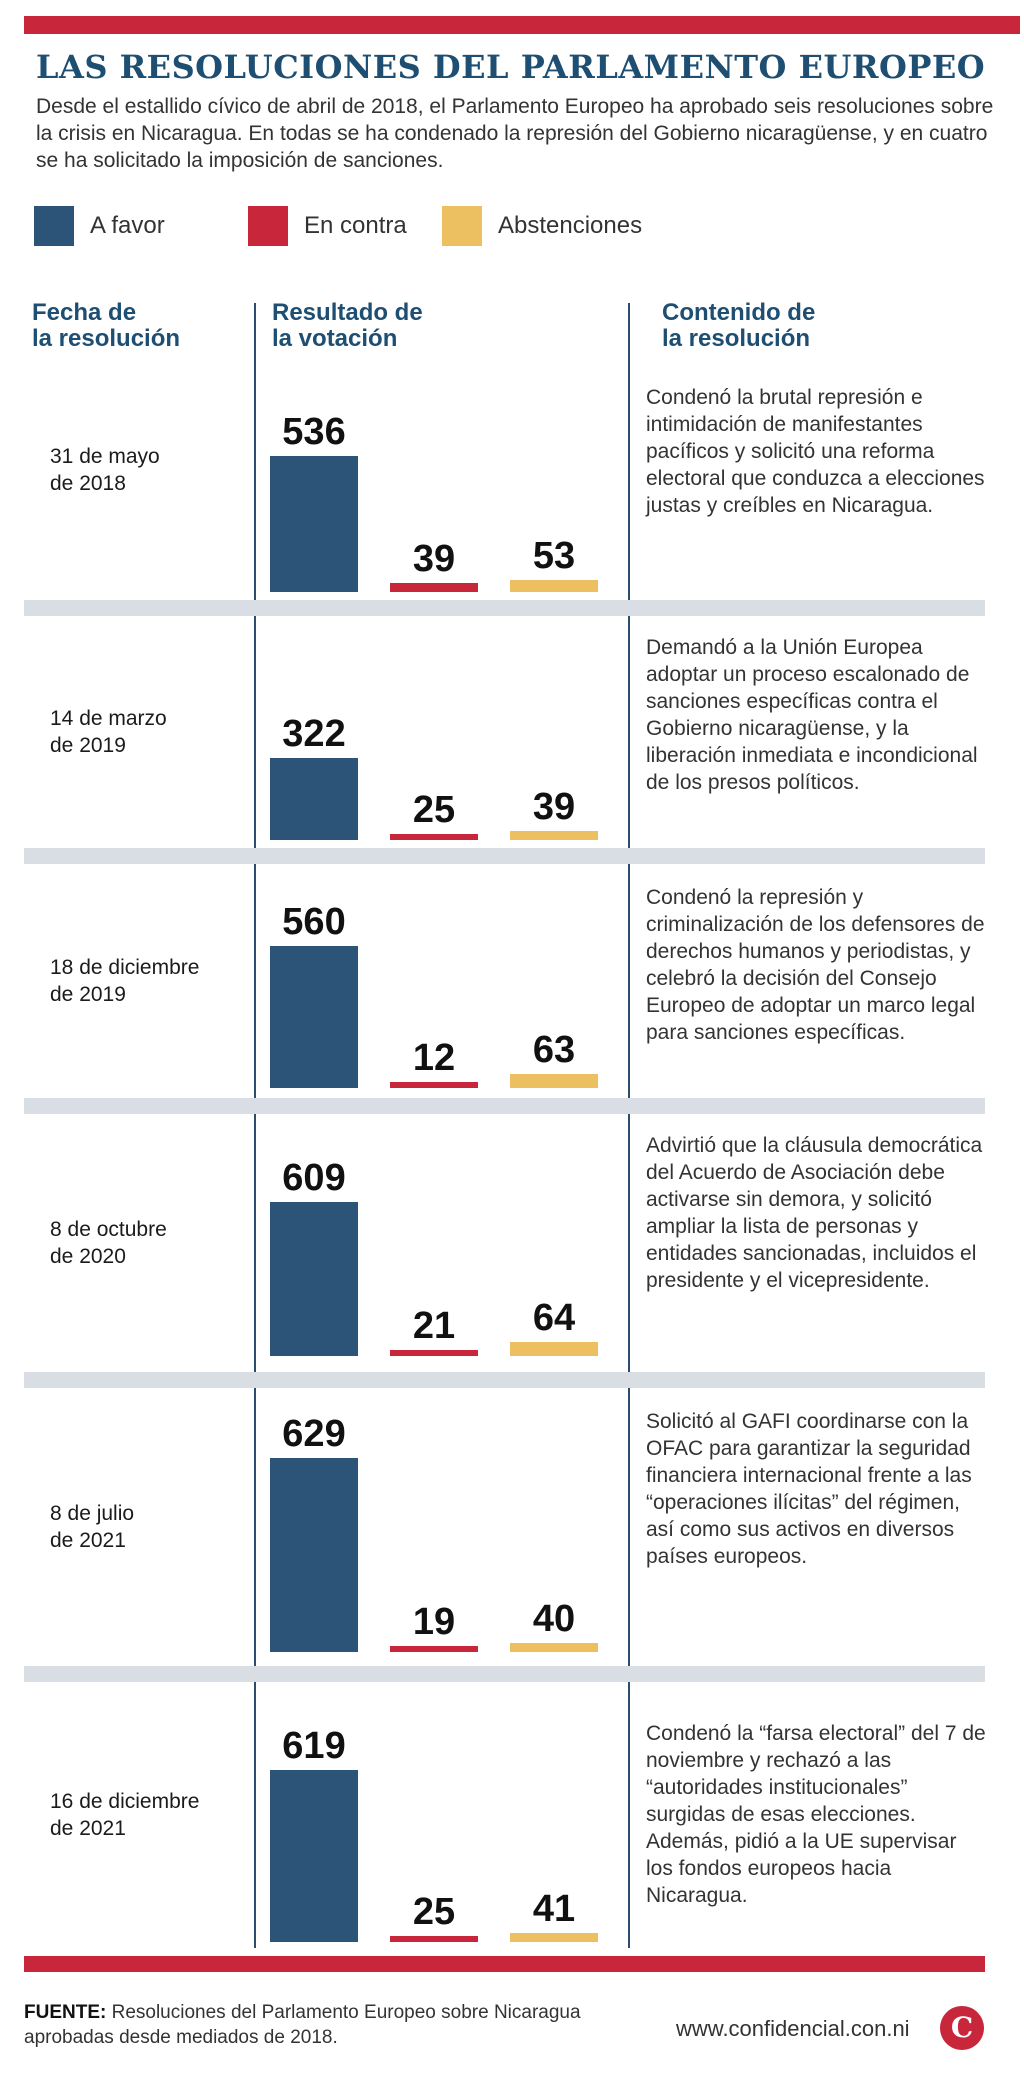  Describe the element at coordinates (108, 1243) in the screenshot. I see `resolution-date: 8 de octubre de 2020` at that location.